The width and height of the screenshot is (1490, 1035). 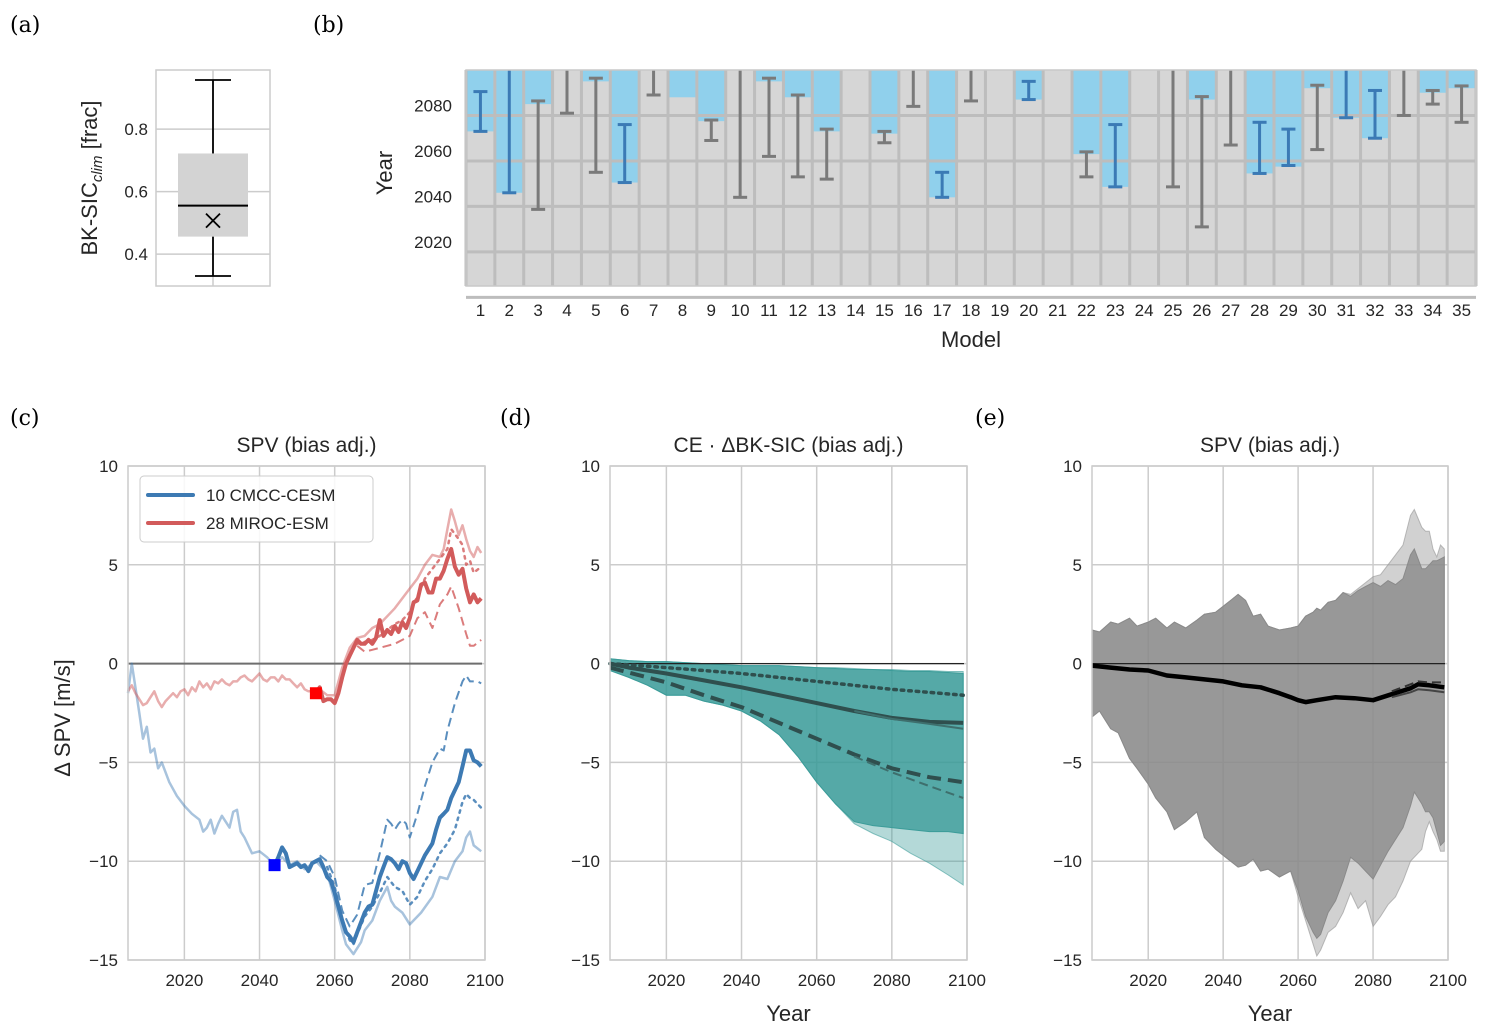 I want to click on xtick-label: 31, so click(x=1346, y=310).